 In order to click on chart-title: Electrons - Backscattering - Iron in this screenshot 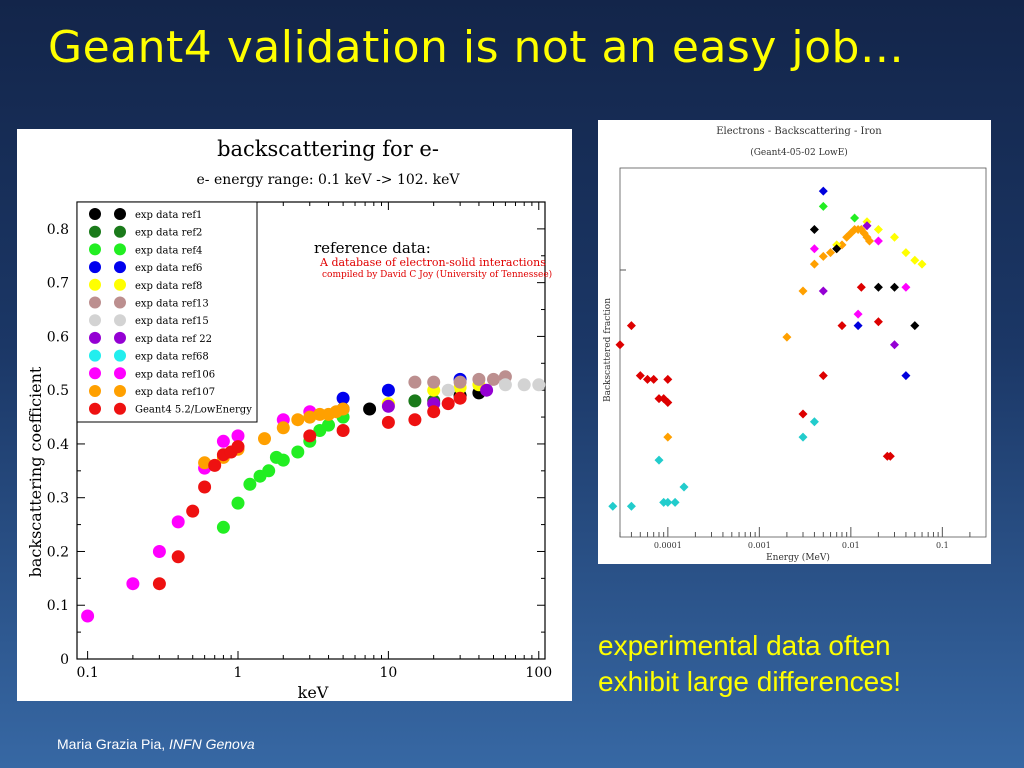, I will do `click(799, 131)`.